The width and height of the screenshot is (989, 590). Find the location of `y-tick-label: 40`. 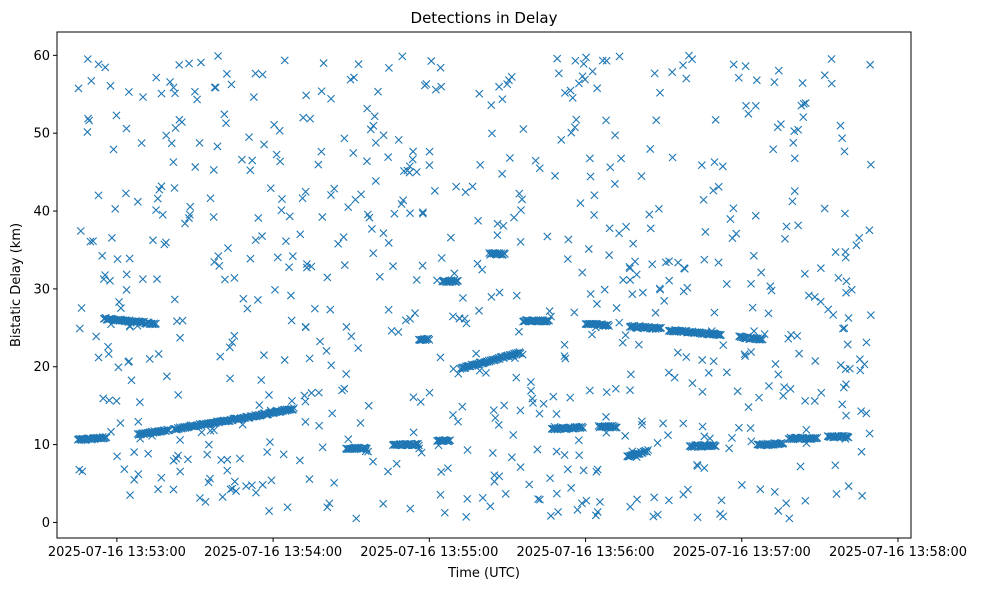

y-tick-label: 40 is located at coordinates (41, 212).